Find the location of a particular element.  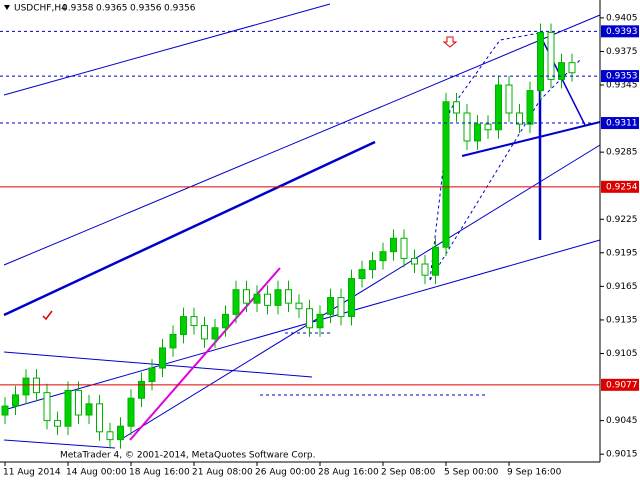

y-tick-label: 0.9405 is located at coordinates (622, 18).